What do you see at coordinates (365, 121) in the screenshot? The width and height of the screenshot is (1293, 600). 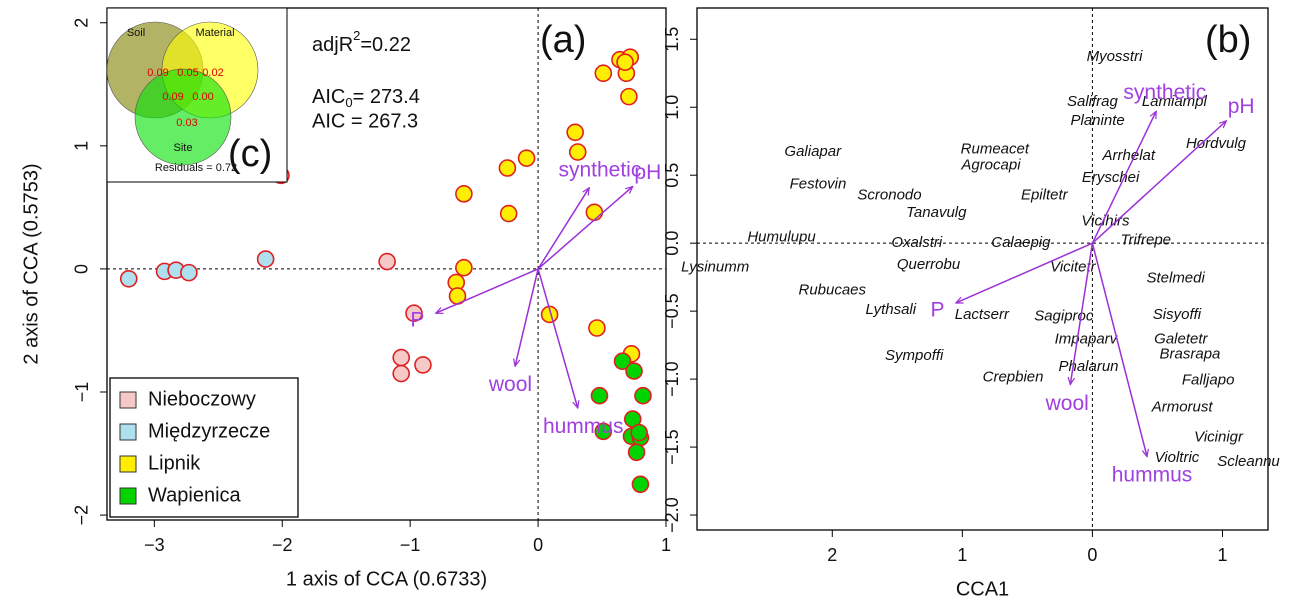 I see `aic-annotation: AIC = 267.3` at bounding box center [365, 121].